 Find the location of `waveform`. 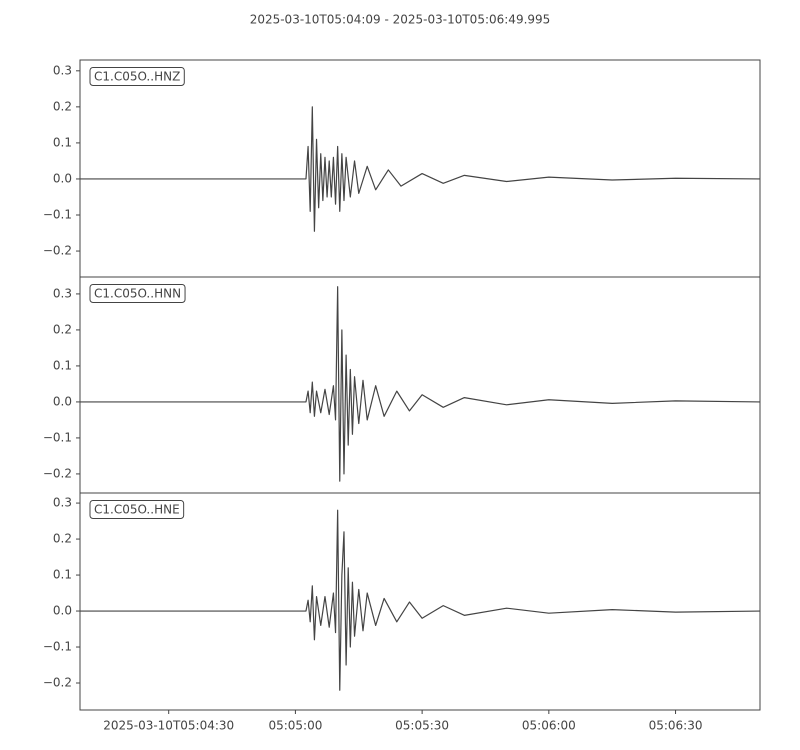

waveform is located at coordinates (420, 169).